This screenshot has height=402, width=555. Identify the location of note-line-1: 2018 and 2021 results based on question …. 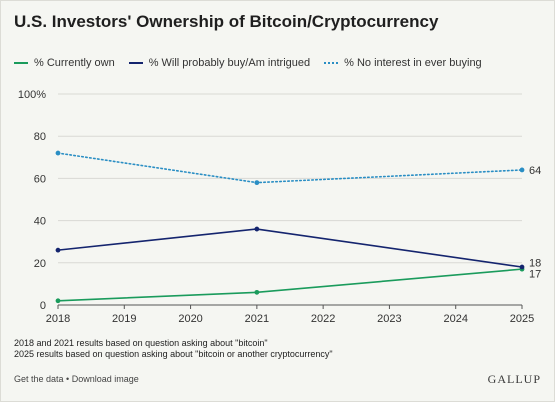
(141, 343).